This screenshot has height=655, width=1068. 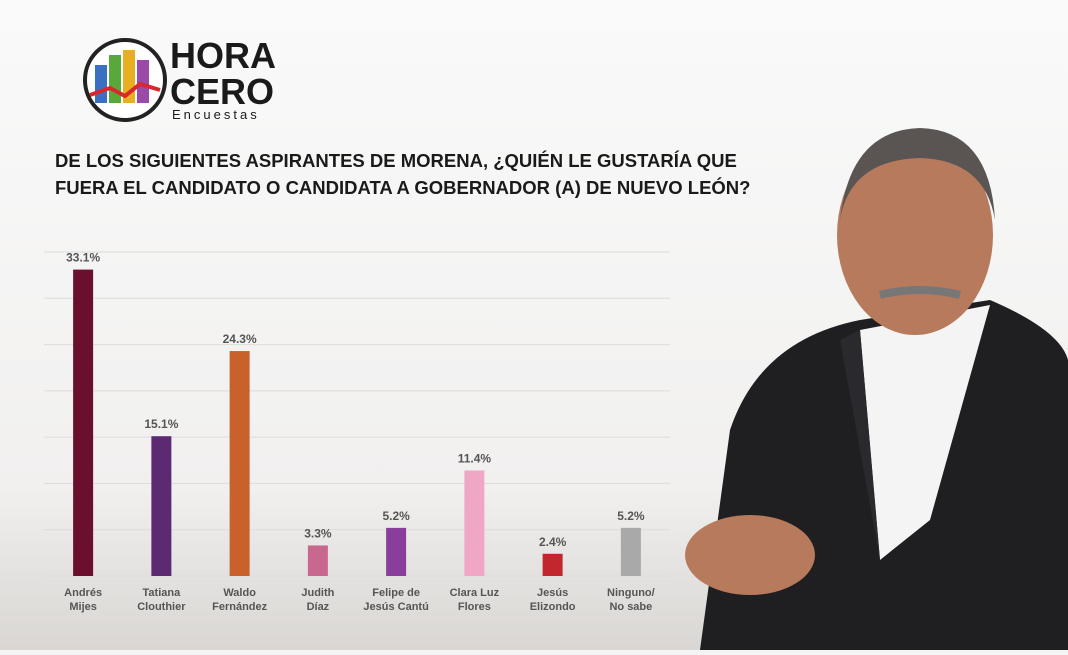 What do you see at coordinates (553, 542) in the screenshot?
I see `value-label: 2.4%` at bounding box center [553, 542].